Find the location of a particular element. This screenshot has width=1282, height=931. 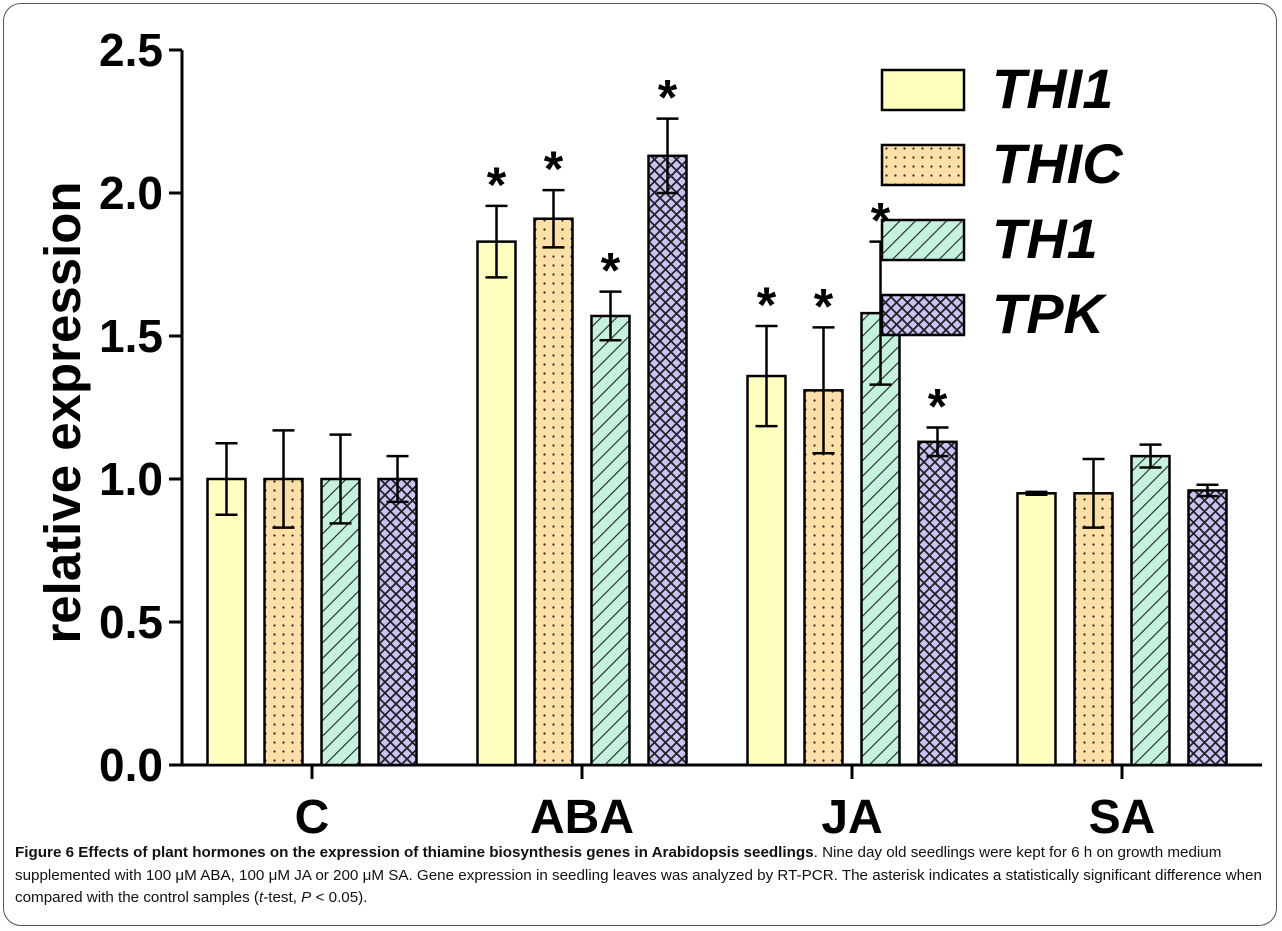

y-tick-label: 1.5 is located at coordinates (131, 336).